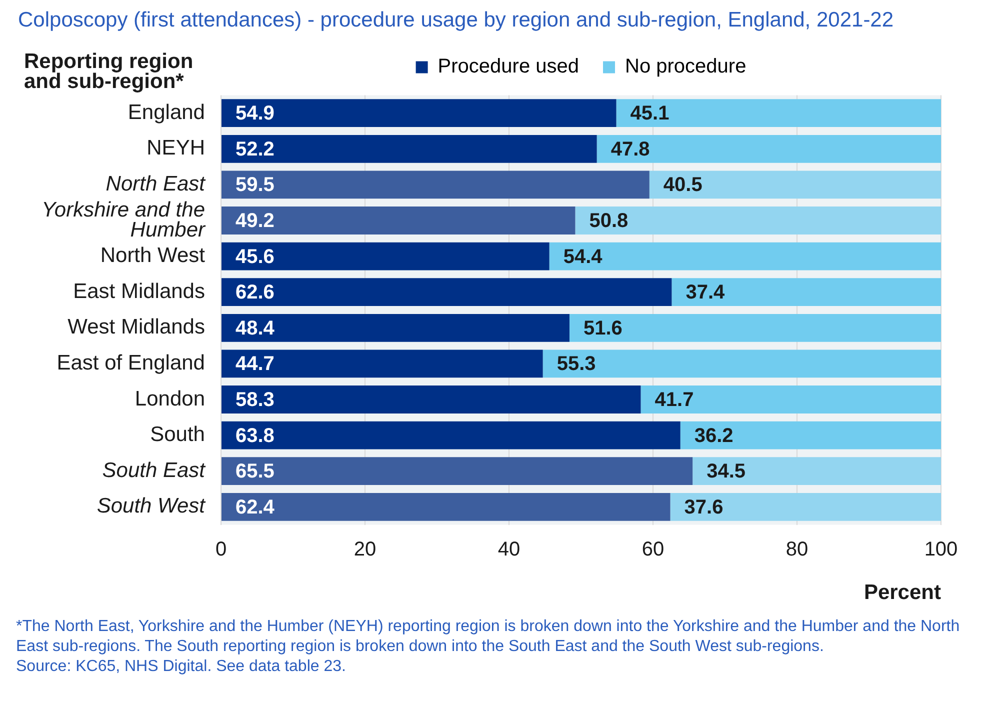 The height and width of the screenshot is (712, 982). Describe the element at coordinates (153, 256) in the screenshot. I see `y-tick-label: North West` at that location.